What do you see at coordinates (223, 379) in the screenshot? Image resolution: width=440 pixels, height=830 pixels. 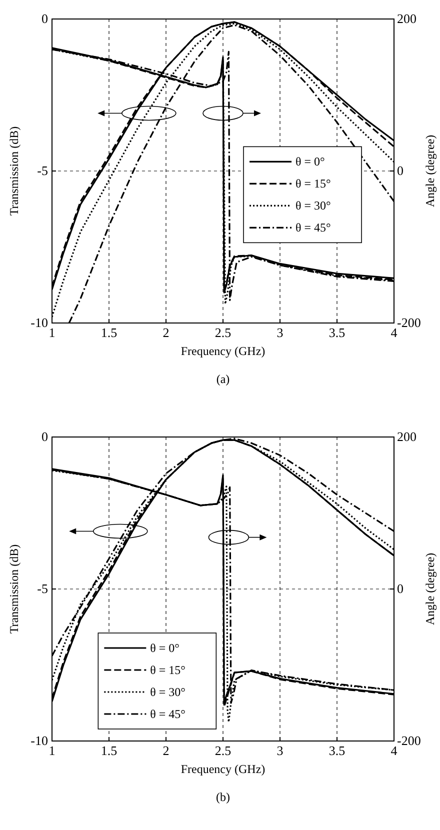 I see `text: (a)` at bounding box center [223, 379].